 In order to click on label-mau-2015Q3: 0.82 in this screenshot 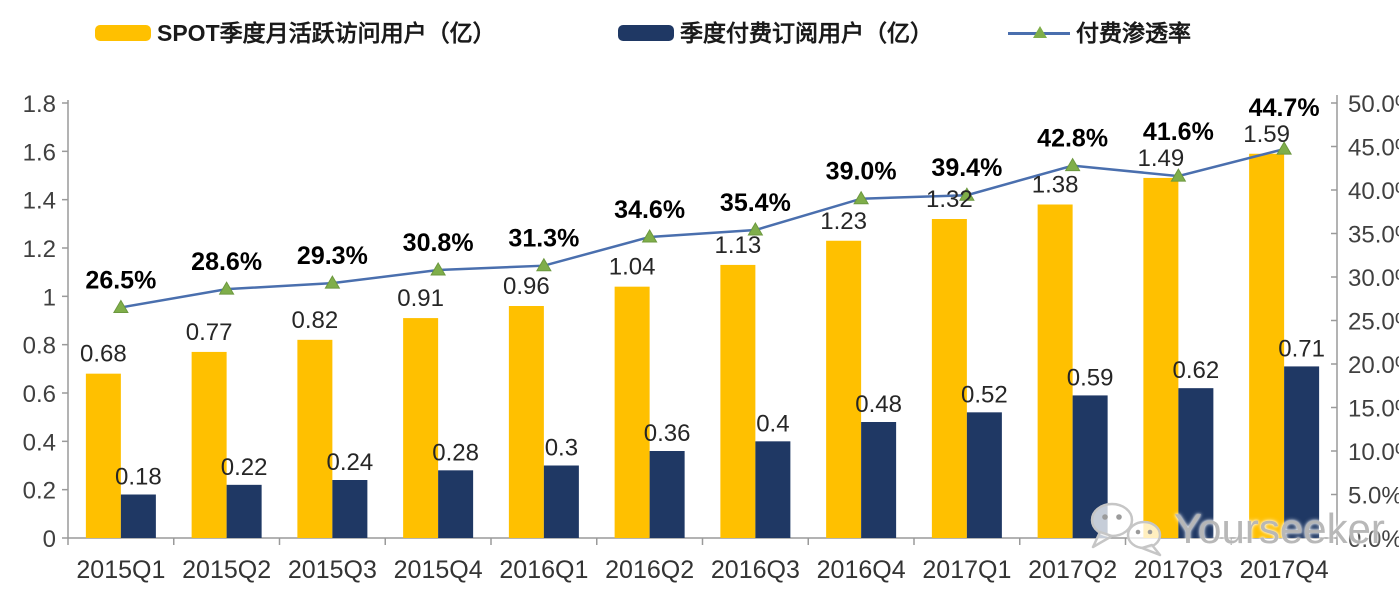, I will do `click(315, 320)`.